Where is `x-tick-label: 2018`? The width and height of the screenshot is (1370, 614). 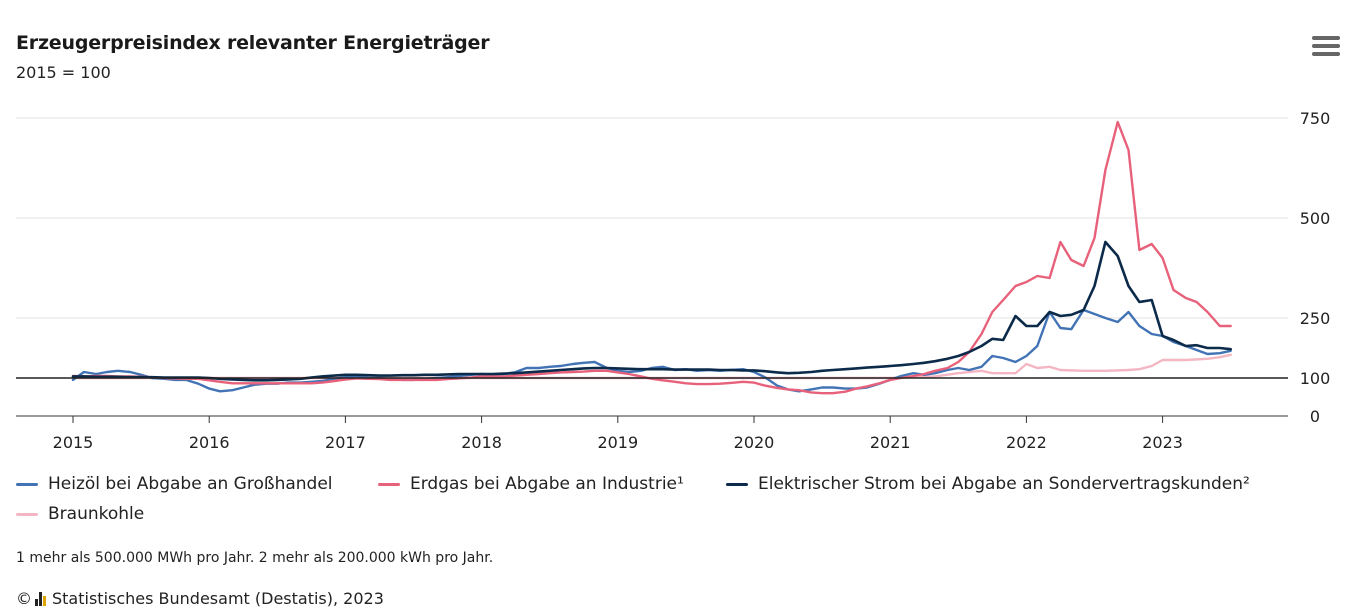
x-tick-label: 2018 is located at coordinates (481, 442).